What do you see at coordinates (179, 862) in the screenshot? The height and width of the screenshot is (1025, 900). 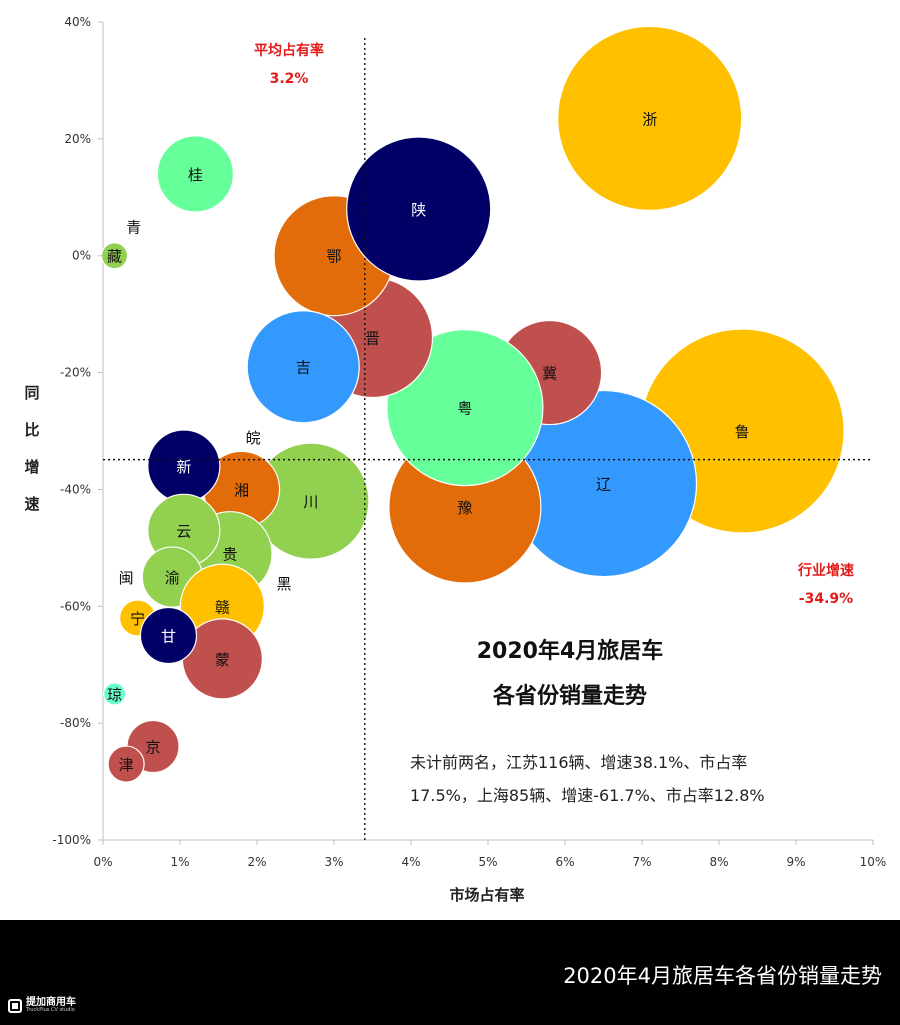 I see `x-tick-label: 1%` at bounding box center [179, 862].